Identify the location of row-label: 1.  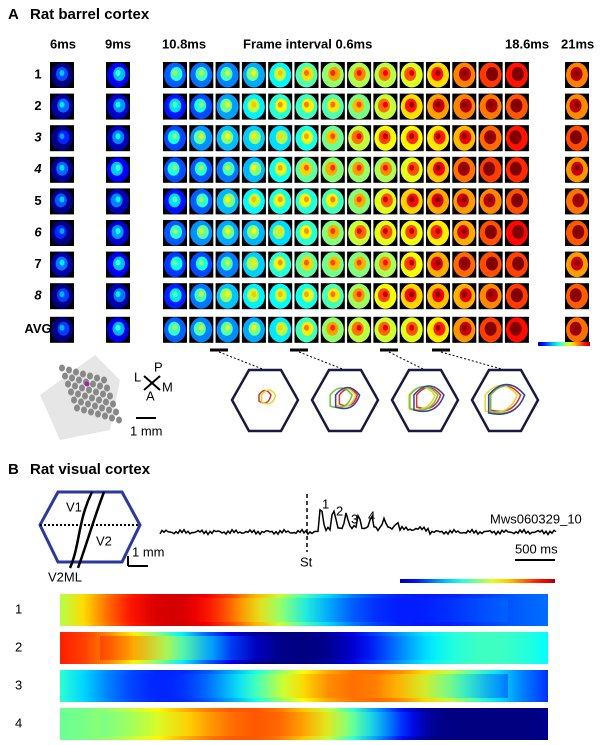
(18, 608).